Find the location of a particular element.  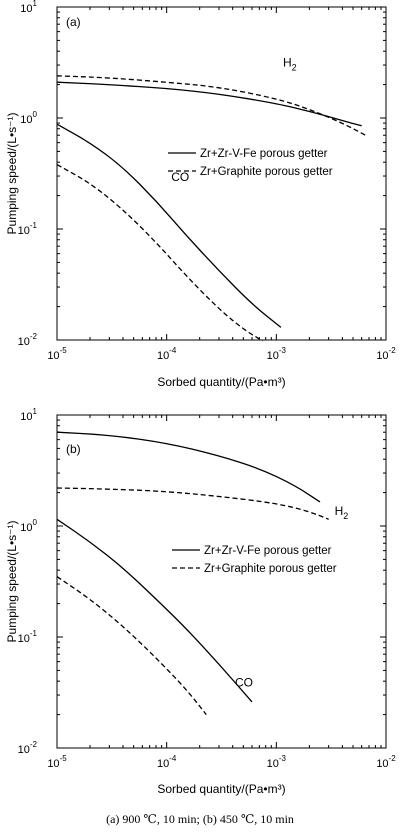

figure-caption: (a) 900 ℃, 10 min; (b) 450 ℃, 10 min is located at coordinates (200, 819).